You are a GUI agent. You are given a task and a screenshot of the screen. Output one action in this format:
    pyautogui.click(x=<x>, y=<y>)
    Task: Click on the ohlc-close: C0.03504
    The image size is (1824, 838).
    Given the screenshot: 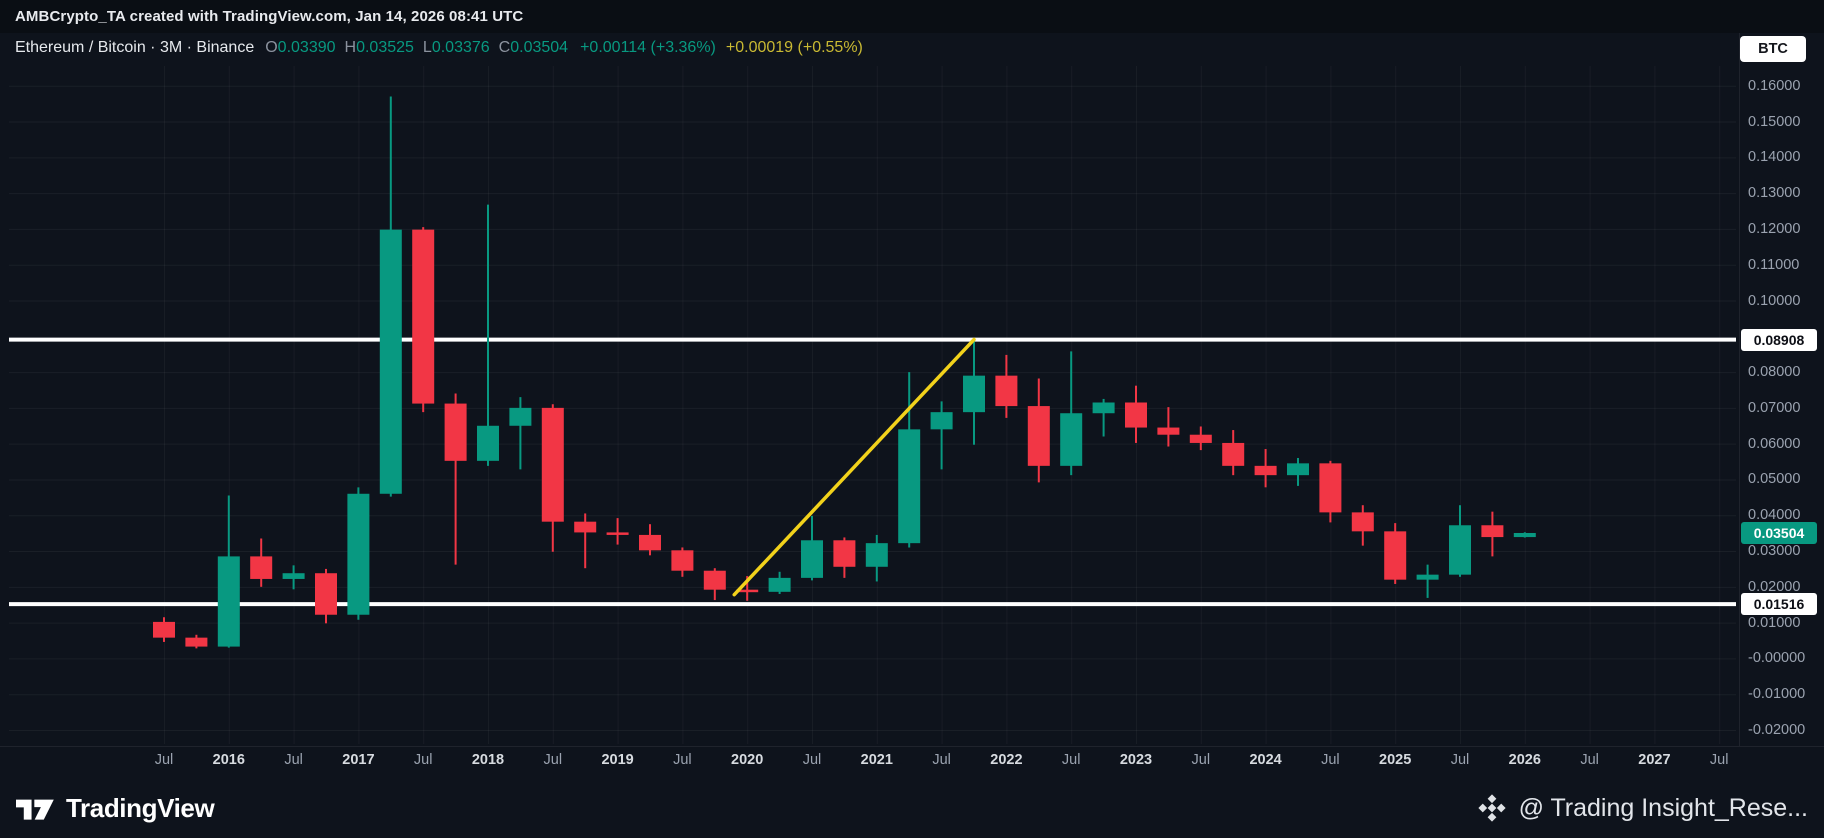 What is the action you would take?
    pyautogui.click(x=533, y=48)
    